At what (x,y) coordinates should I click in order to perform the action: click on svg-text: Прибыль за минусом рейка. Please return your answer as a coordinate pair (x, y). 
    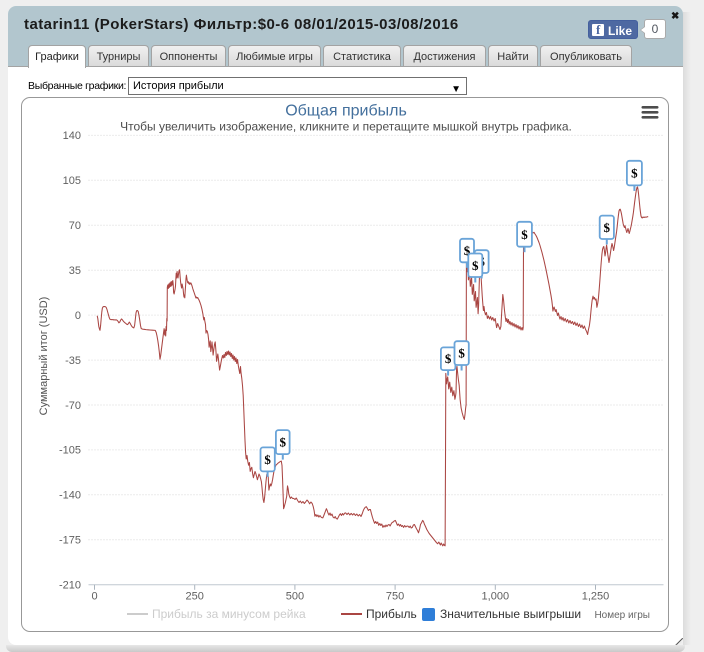
    Looking at the image, I should click on (229, 614).